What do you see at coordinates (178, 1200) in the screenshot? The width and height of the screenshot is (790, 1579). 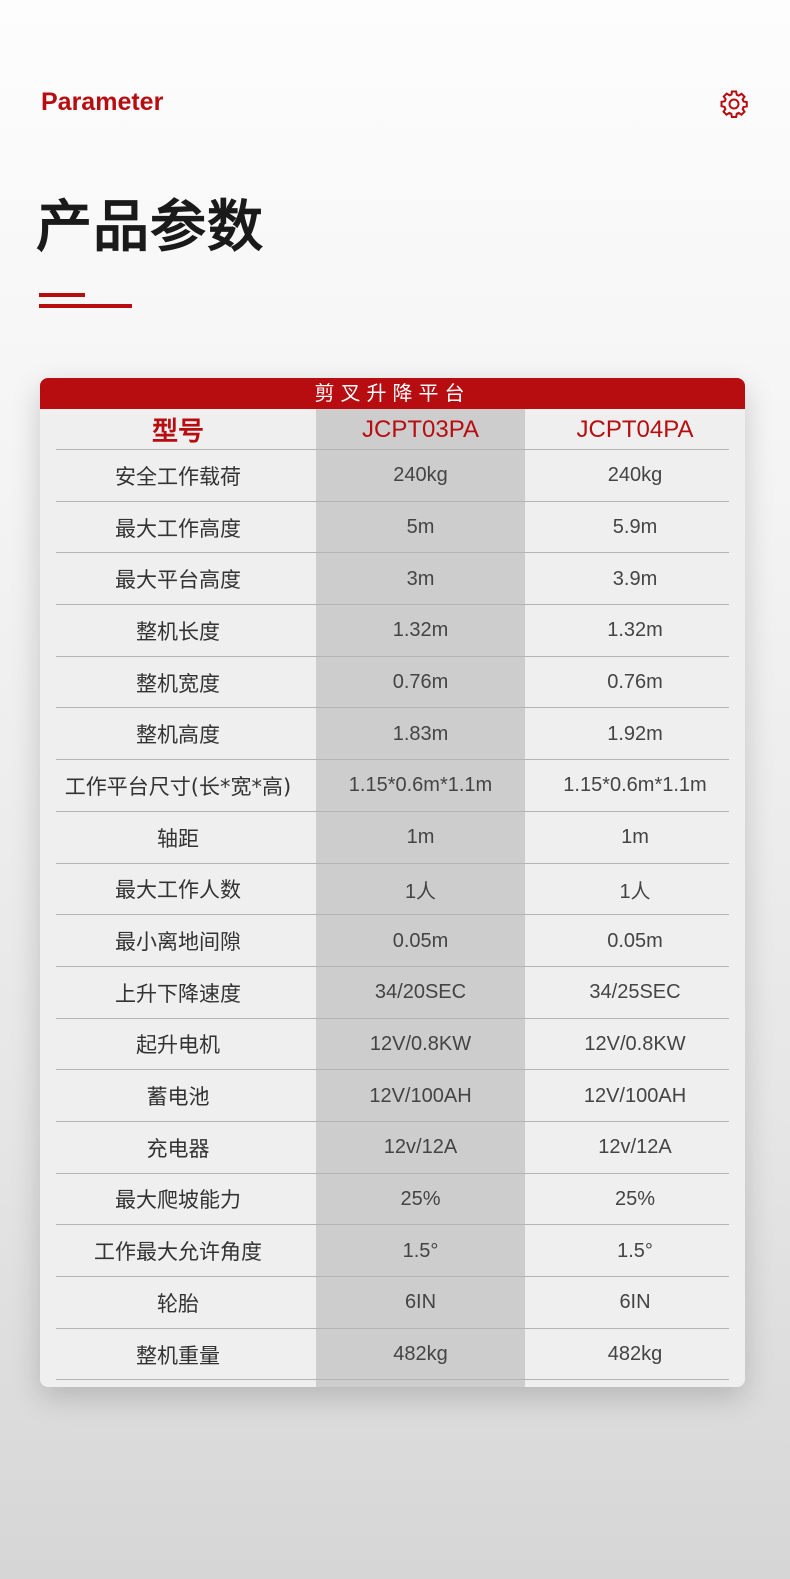 I see `param-name: 最大爬坡能力` at bounding box center [178, 1200].